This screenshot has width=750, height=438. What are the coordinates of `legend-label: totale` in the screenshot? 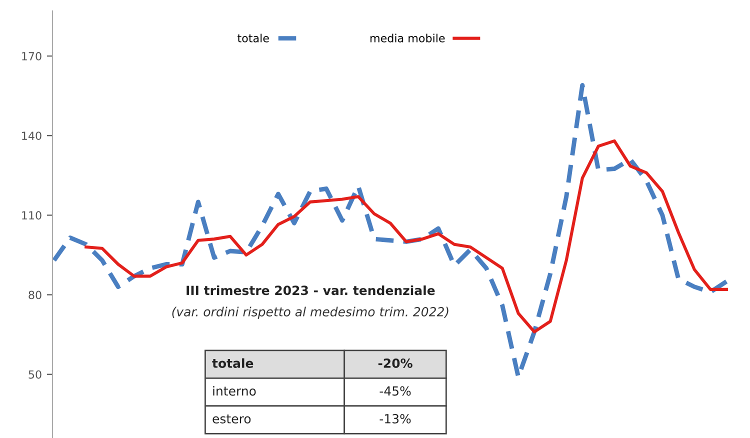 It's located at (253, 38).